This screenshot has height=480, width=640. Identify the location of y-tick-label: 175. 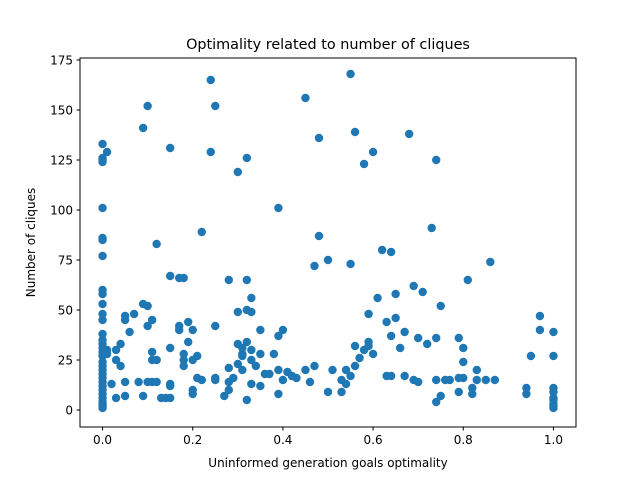
(61, 60).